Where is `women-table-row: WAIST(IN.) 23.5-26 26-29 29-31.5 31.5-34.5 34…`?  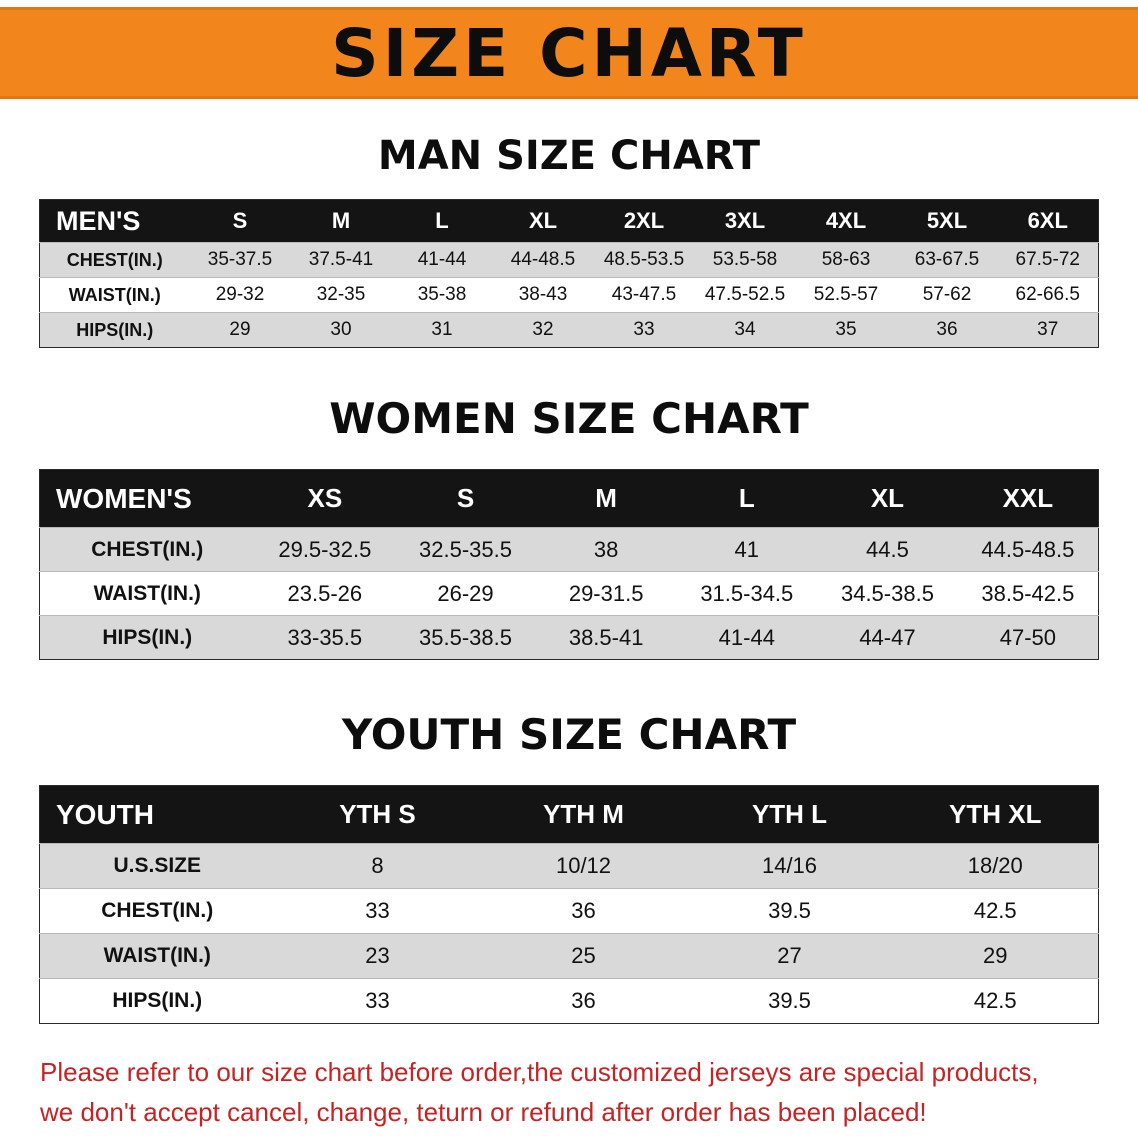
women-table-row: WAIST(IN.) 23.5-26 26-29 29-31.5 31.5-34.5 34… is located at coordinates (569, 593).